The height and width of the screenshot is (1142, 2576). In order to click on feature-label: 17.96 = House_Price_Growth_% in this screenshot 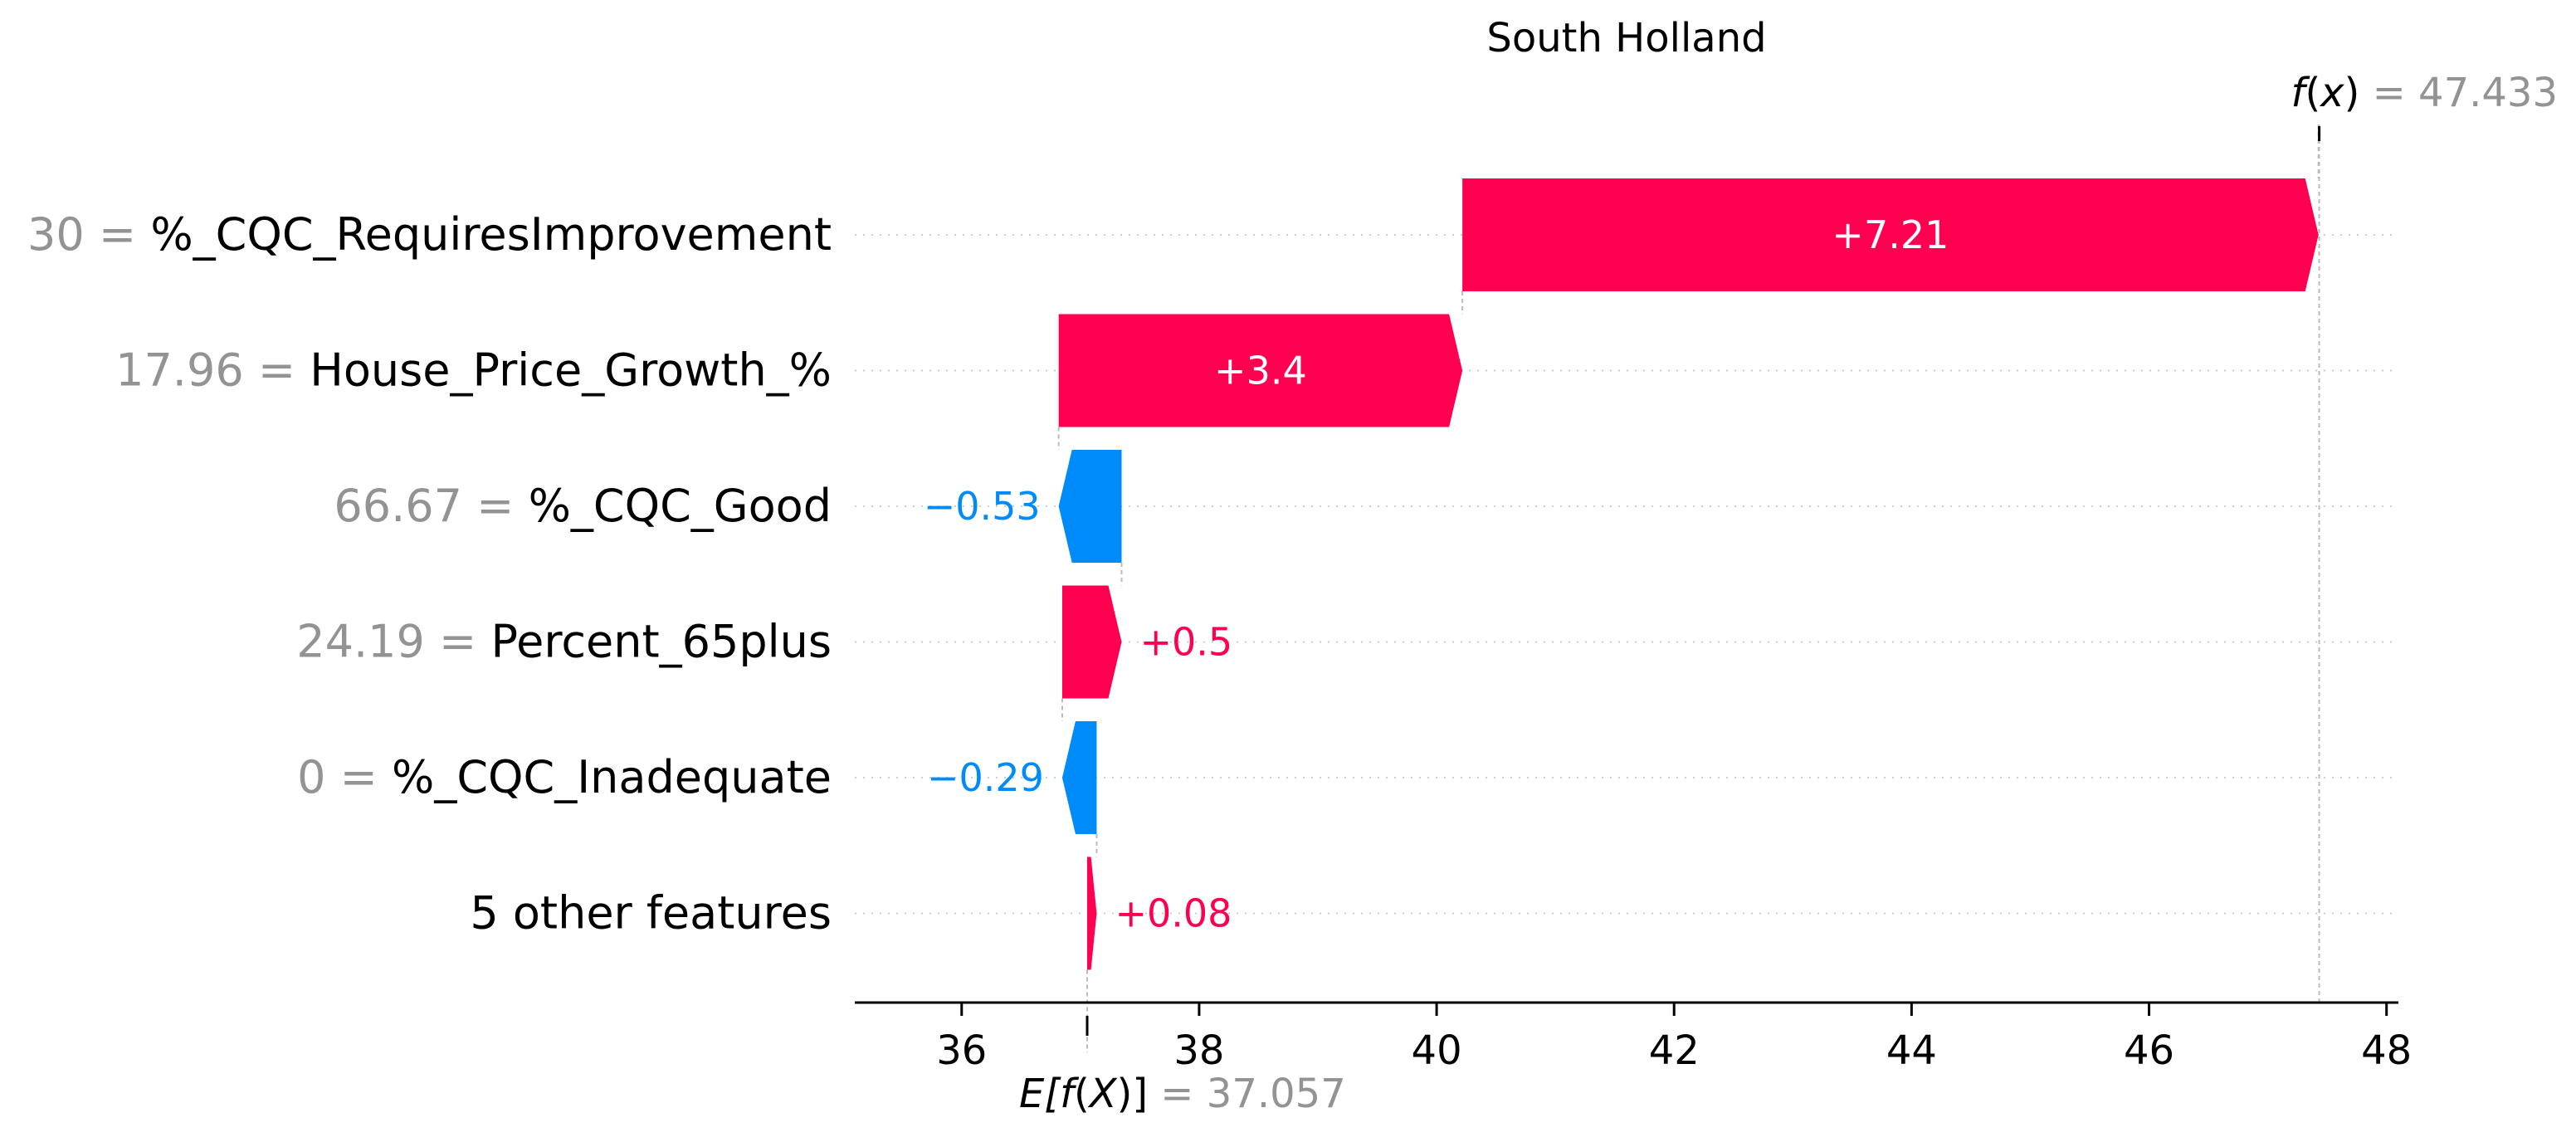, I will do `click(473, 370)`.